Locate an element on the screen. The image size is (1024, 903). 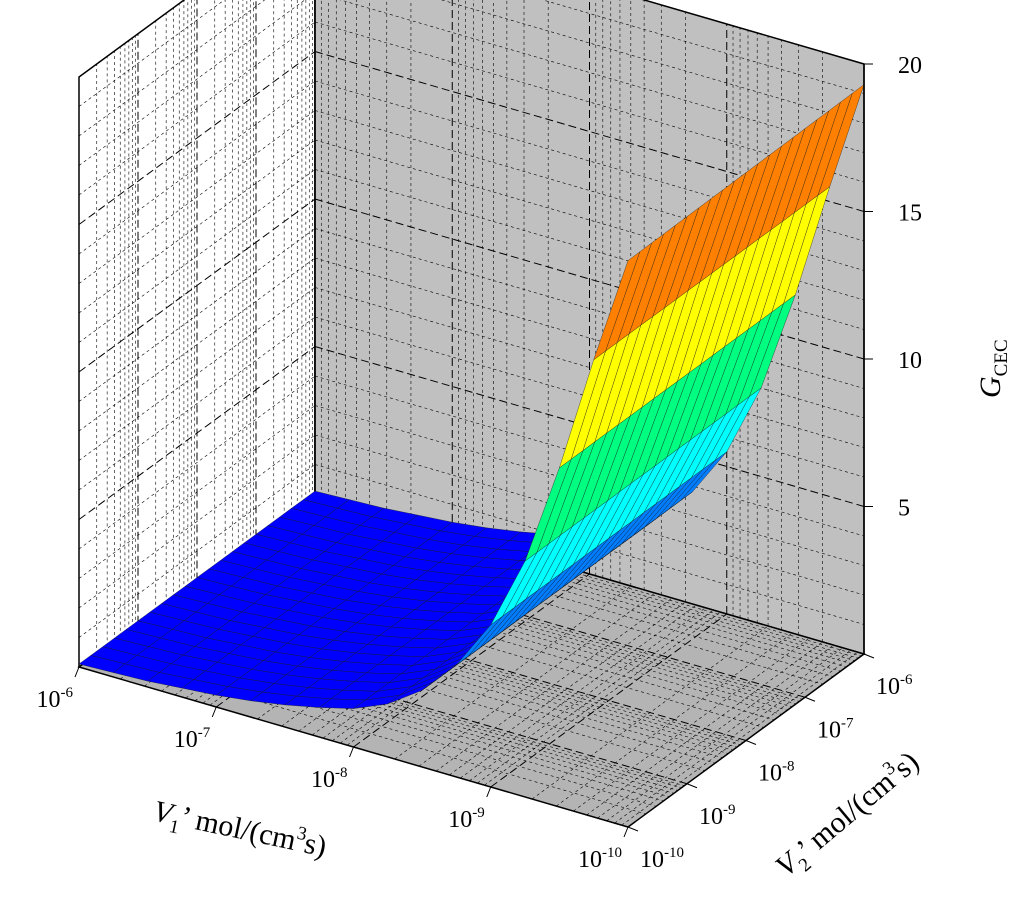
z-axis-label: GCEC is located at coordinates (993, 368).